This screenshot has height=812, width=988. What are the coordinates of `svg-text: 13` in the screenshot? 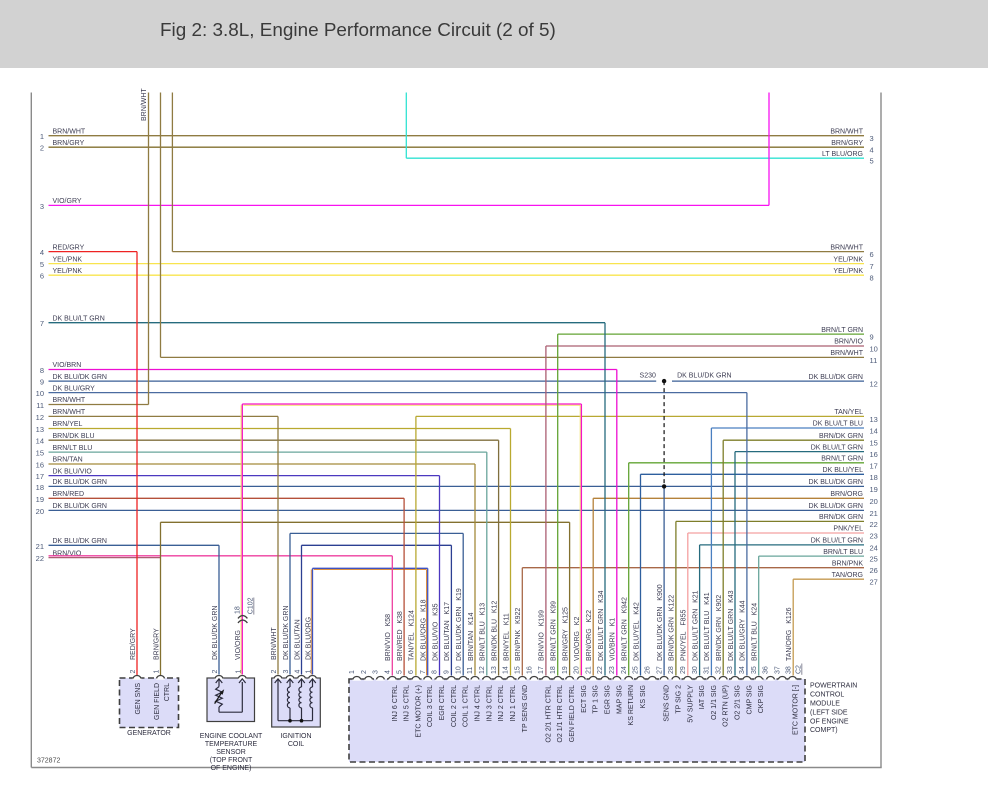 It's located at (40, 429).